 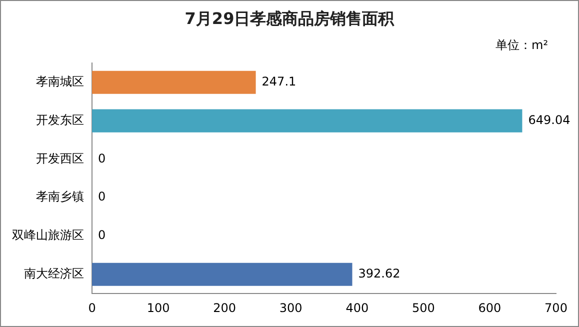 I want to click on chart-title: 7月29日孝感商品房销售面积, so click(x=290, y=19).